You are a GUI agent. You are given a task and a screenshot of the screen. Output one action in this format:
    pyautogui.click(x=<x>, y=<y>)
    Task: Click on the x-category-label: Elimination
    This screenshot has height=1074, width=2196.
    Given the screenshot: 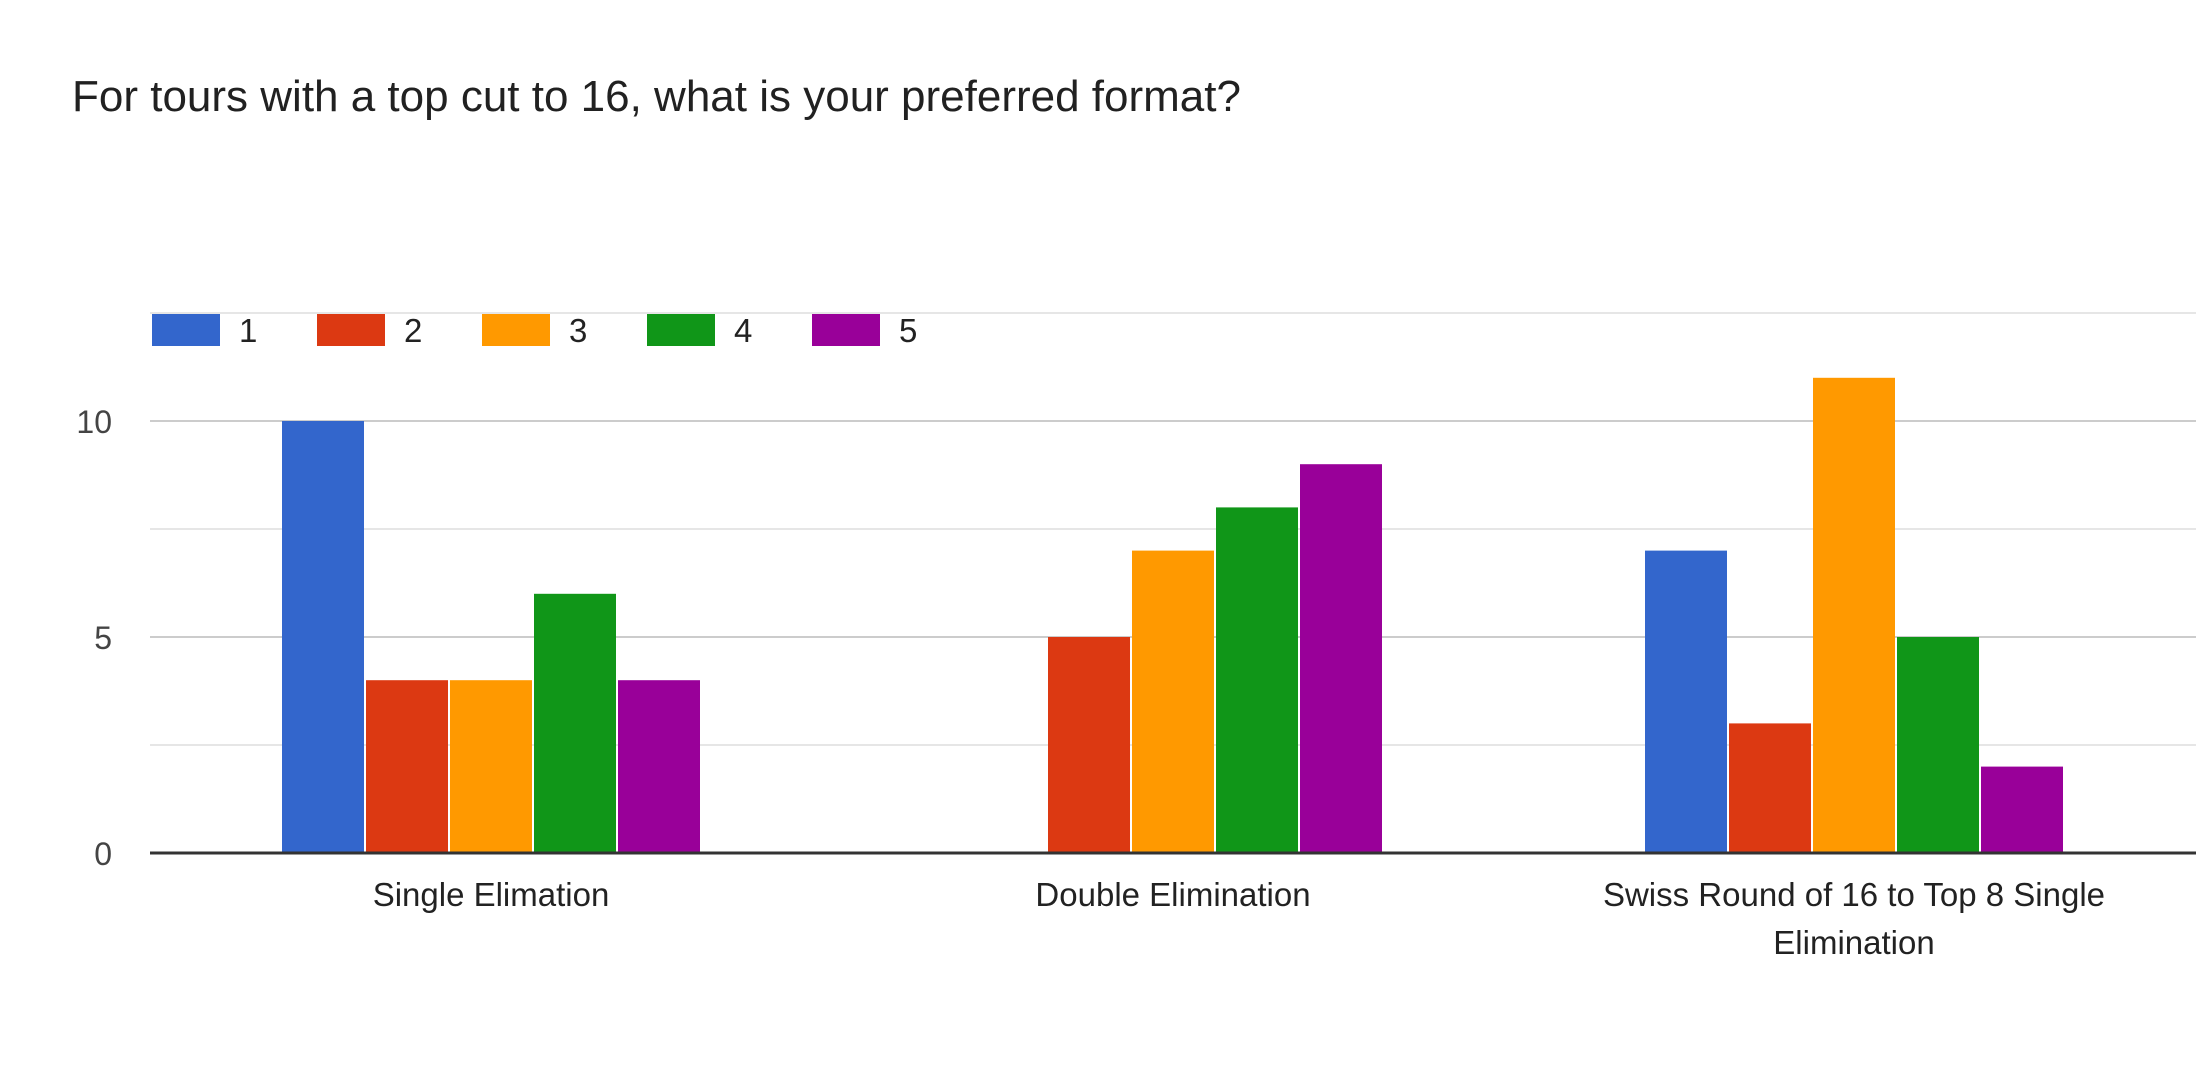 What is the action you would take?
    pyautogui.click(x=1853, y=942)
    